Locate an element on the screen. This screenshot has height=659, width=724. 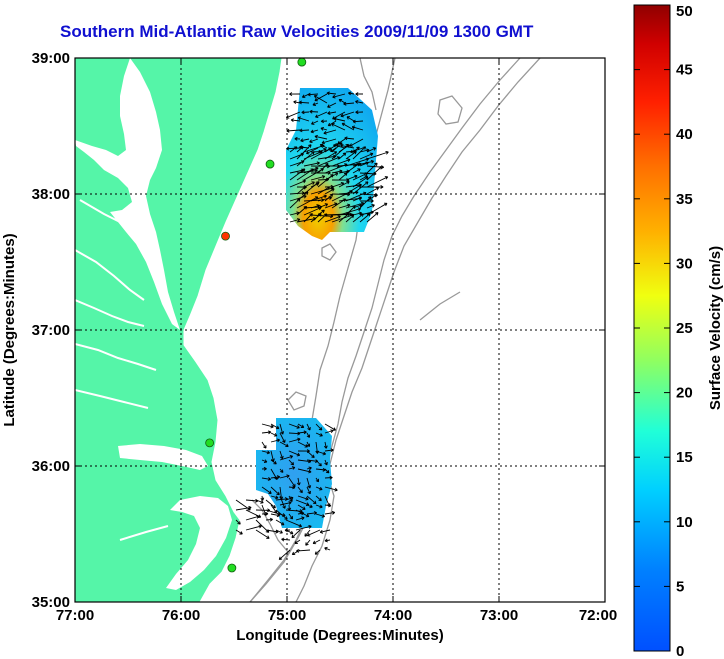
x-tick-label: 77:00 is located at coordinates (75, 615).